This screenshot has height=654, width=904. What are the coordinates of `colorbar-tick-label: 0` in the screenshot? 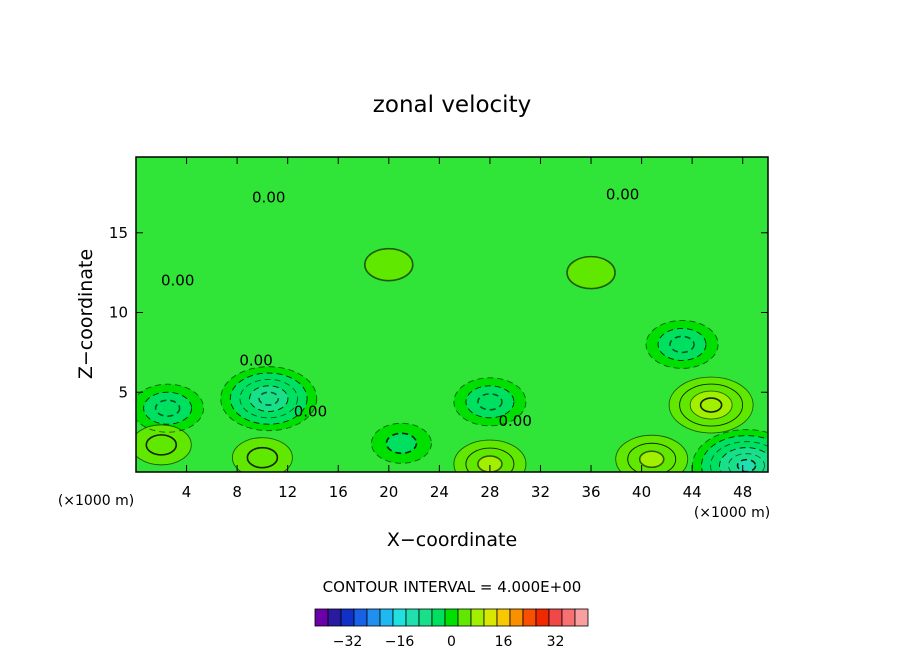 It's located at (451, 642).